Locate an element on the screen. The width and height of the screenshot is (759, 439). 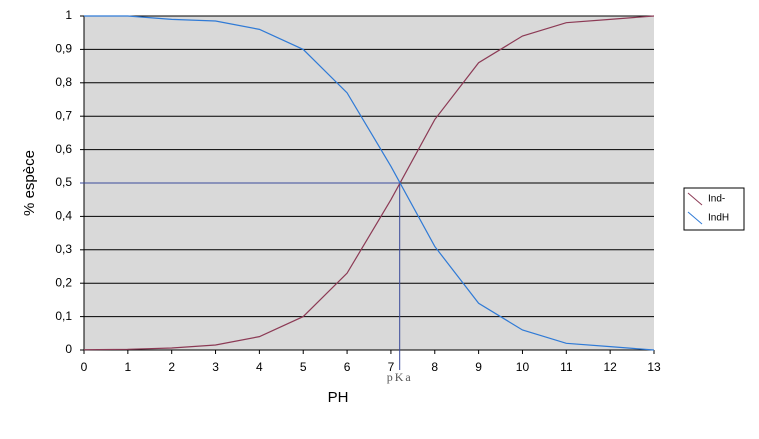
y-tick-label: 0,5 is located at coordinates (63, 182).